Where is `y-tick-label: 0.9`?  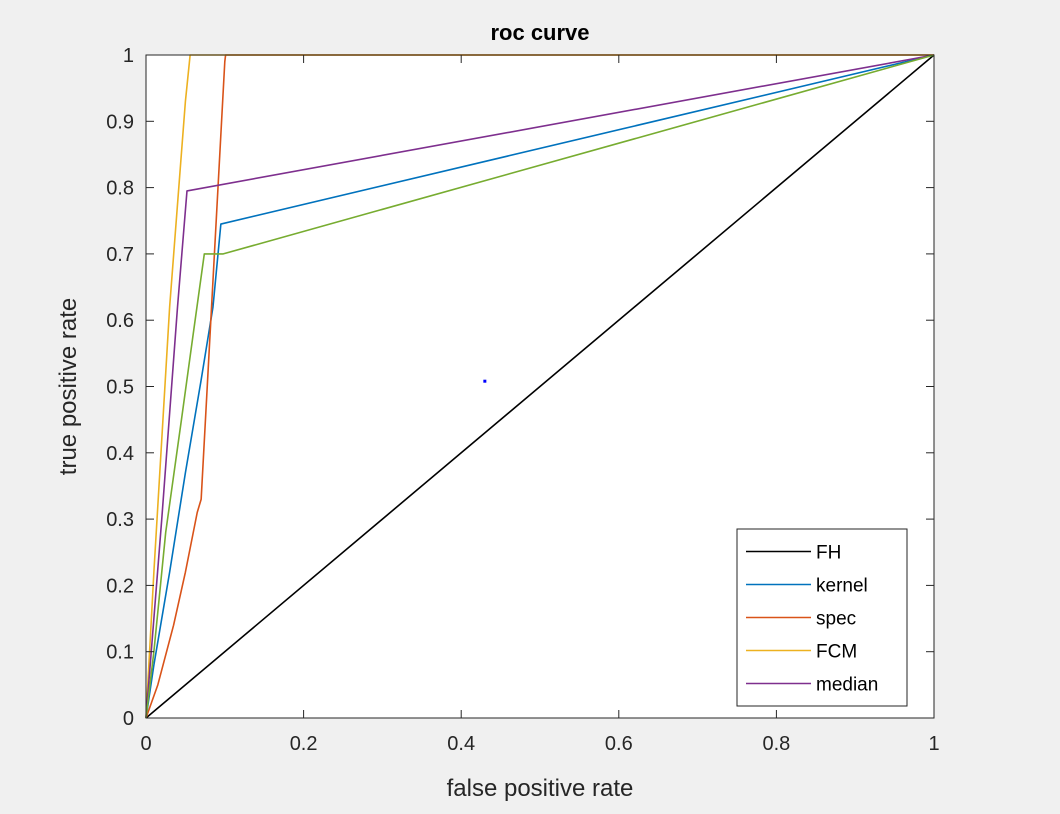
y-tick-label: 0.9 is located at coordinates (120, 122).